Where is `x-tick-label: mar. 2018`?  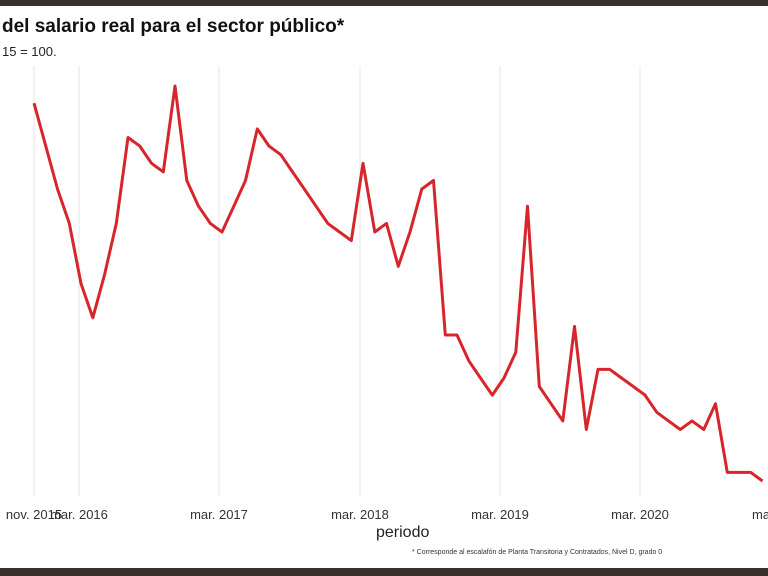 x-tick-label: mar. 2018 is located at coordinates (360, 514).